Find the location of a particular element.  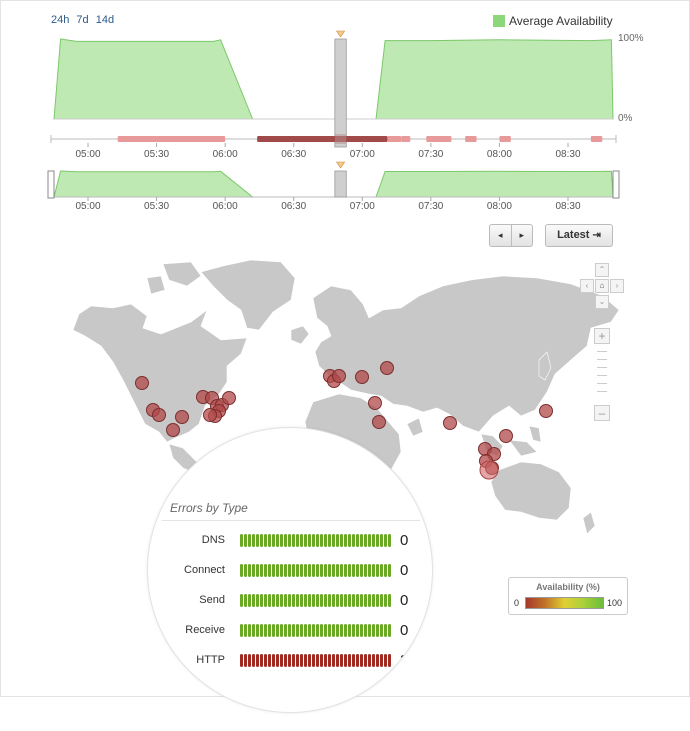

legend-swatch is located at coordinates (499, 21).